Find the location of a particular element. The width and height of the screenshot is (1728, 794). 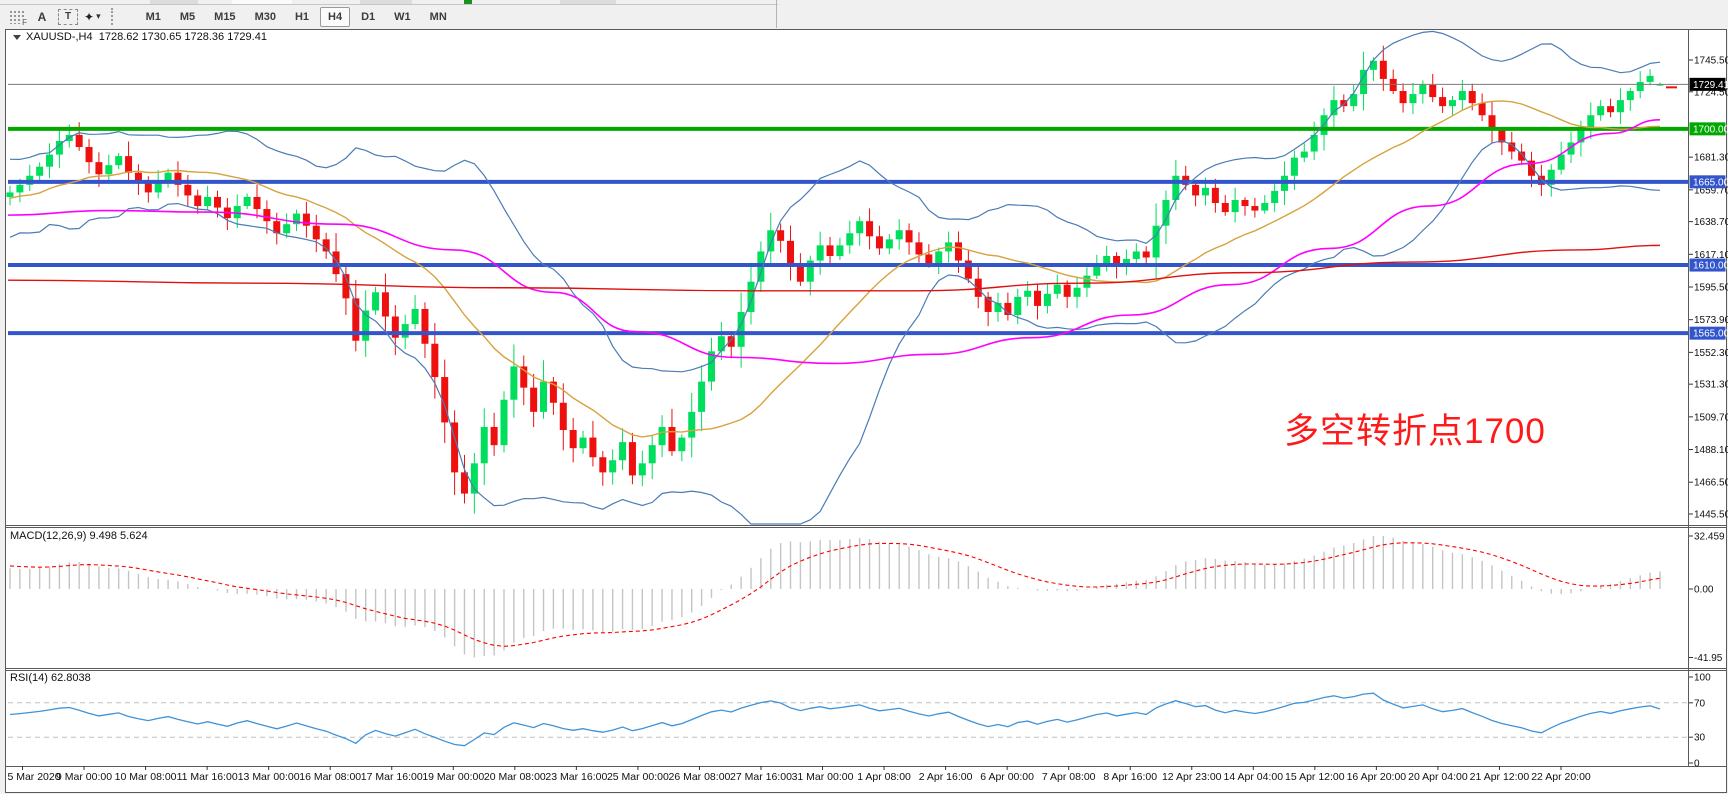

date-label: 8 Apr 16:00 is located at coordinates (1130, 777).